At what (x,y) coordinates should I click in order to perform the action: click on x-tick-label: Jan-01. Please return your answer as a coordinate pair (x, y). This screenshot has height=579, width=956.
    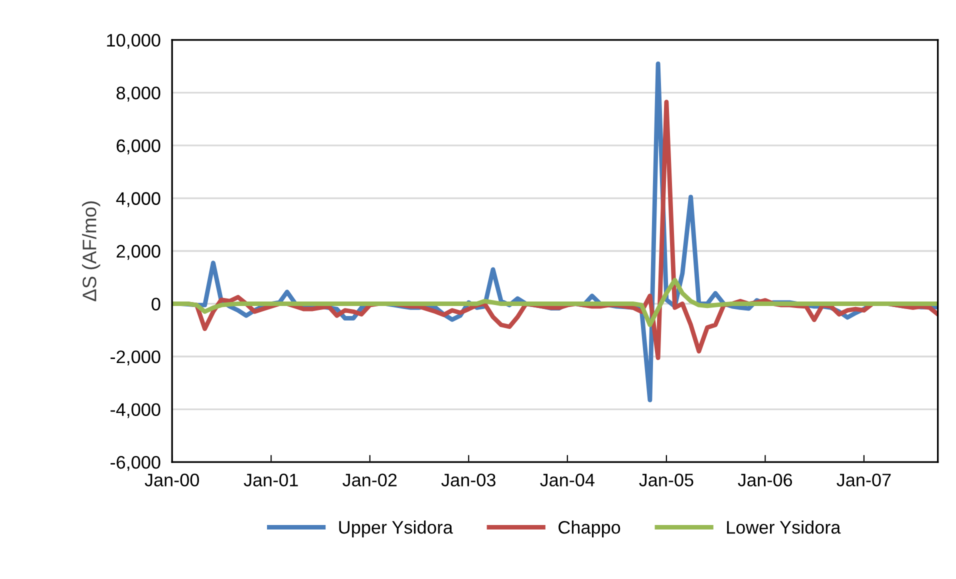
    Looking at the image, I should click on (271, 480).